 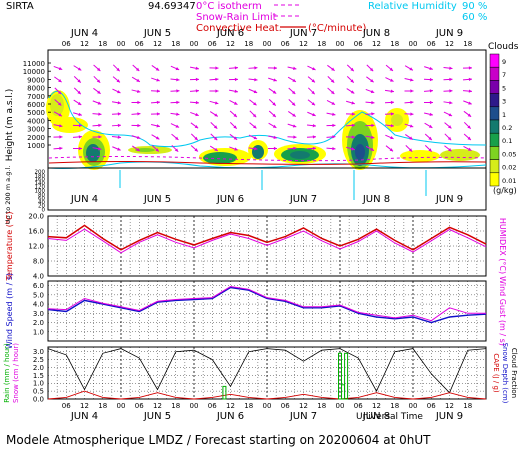 I want to click on series-line-wind-gust, so click(x=266, y=303).